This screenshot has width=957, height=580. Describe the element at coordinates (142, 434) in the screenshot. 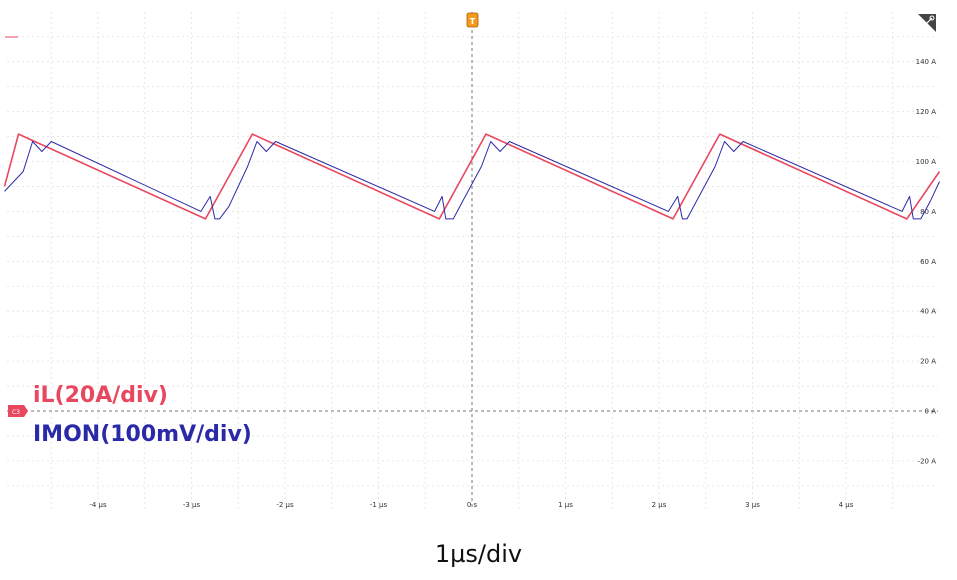

I see `legend-imon: IMON(100mV/div)` at that location.